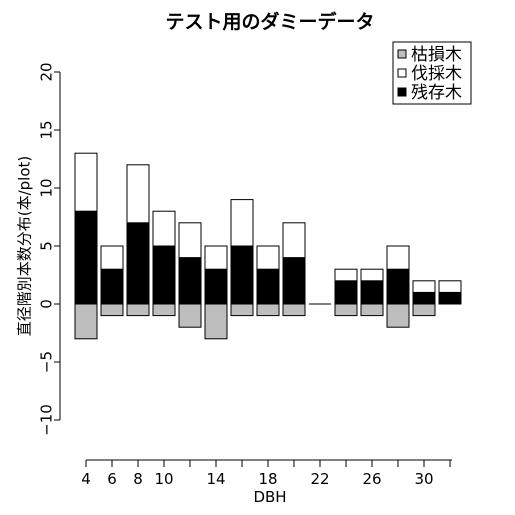 The height and width of the screenshot is (515, 515). I want to click on y-axis: −10 −5 0 5 10 15 20, so click(49, 249).